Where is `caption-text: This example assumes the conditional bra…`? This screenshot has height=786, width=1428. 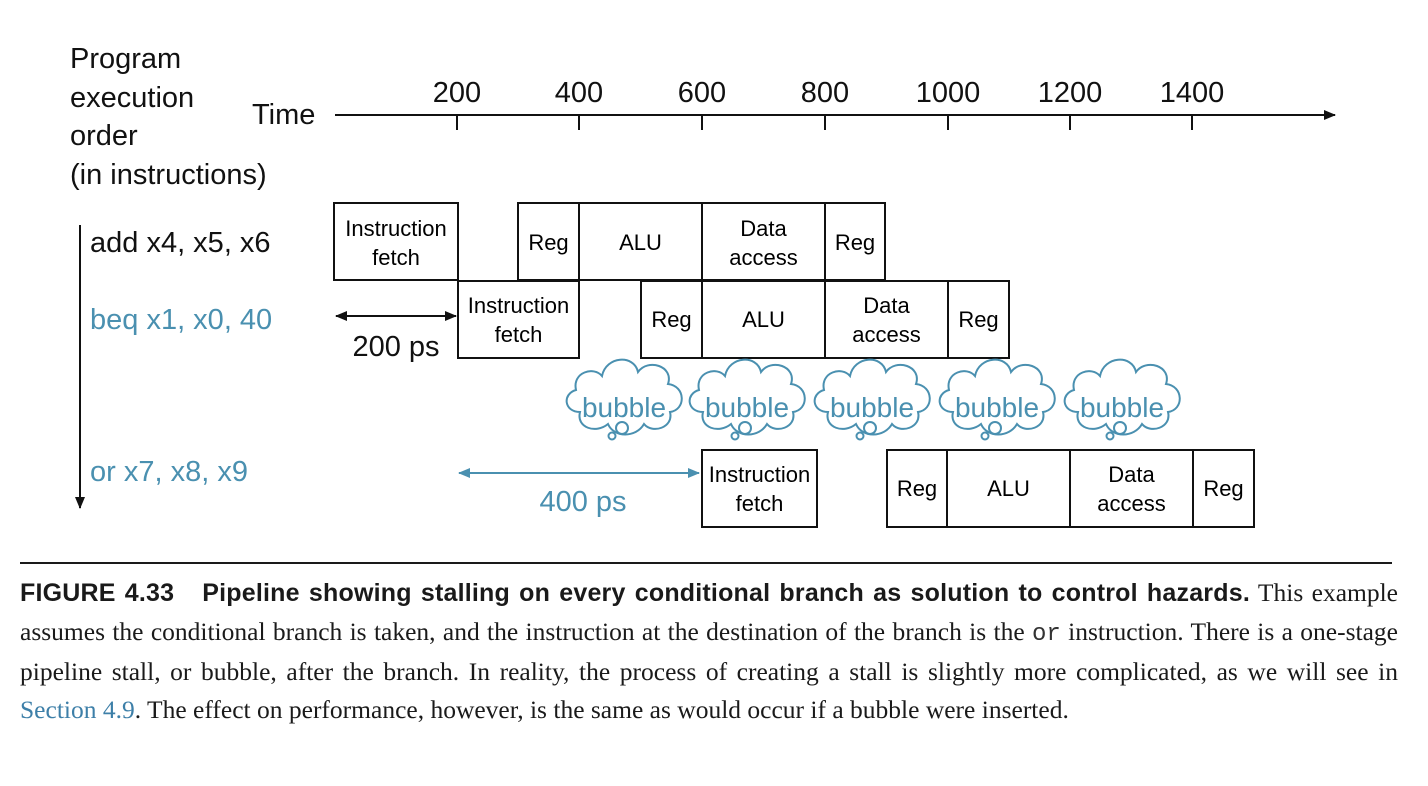 caption-text: This example assumes the conditional bra… is located at coordinates (709, 612).